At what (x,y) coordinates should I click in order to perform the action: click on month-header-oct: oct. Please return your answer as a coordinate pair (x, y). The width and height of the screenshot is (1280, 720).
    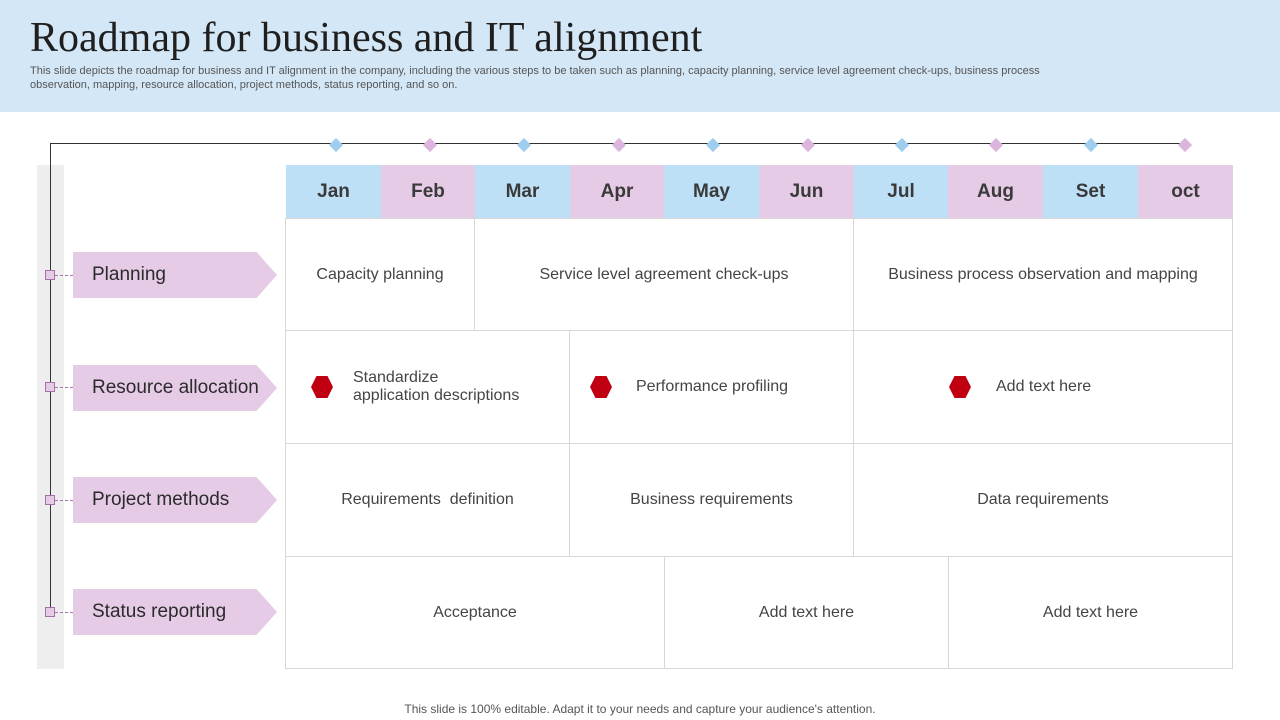
    Looking at the image, I should click on (1185, 191).